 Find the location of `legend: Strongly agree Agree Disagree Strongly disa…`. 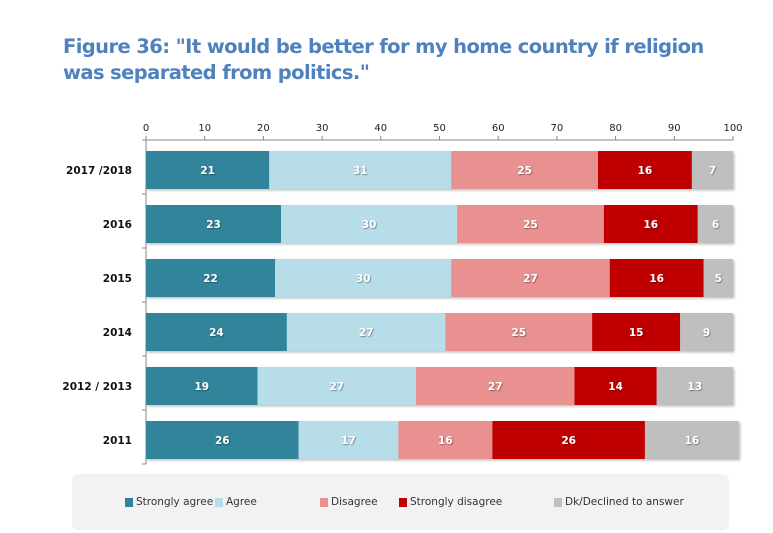

legend: Strongly agree Agree Disagree Strongly disa… is located at coordinates (400, 502).